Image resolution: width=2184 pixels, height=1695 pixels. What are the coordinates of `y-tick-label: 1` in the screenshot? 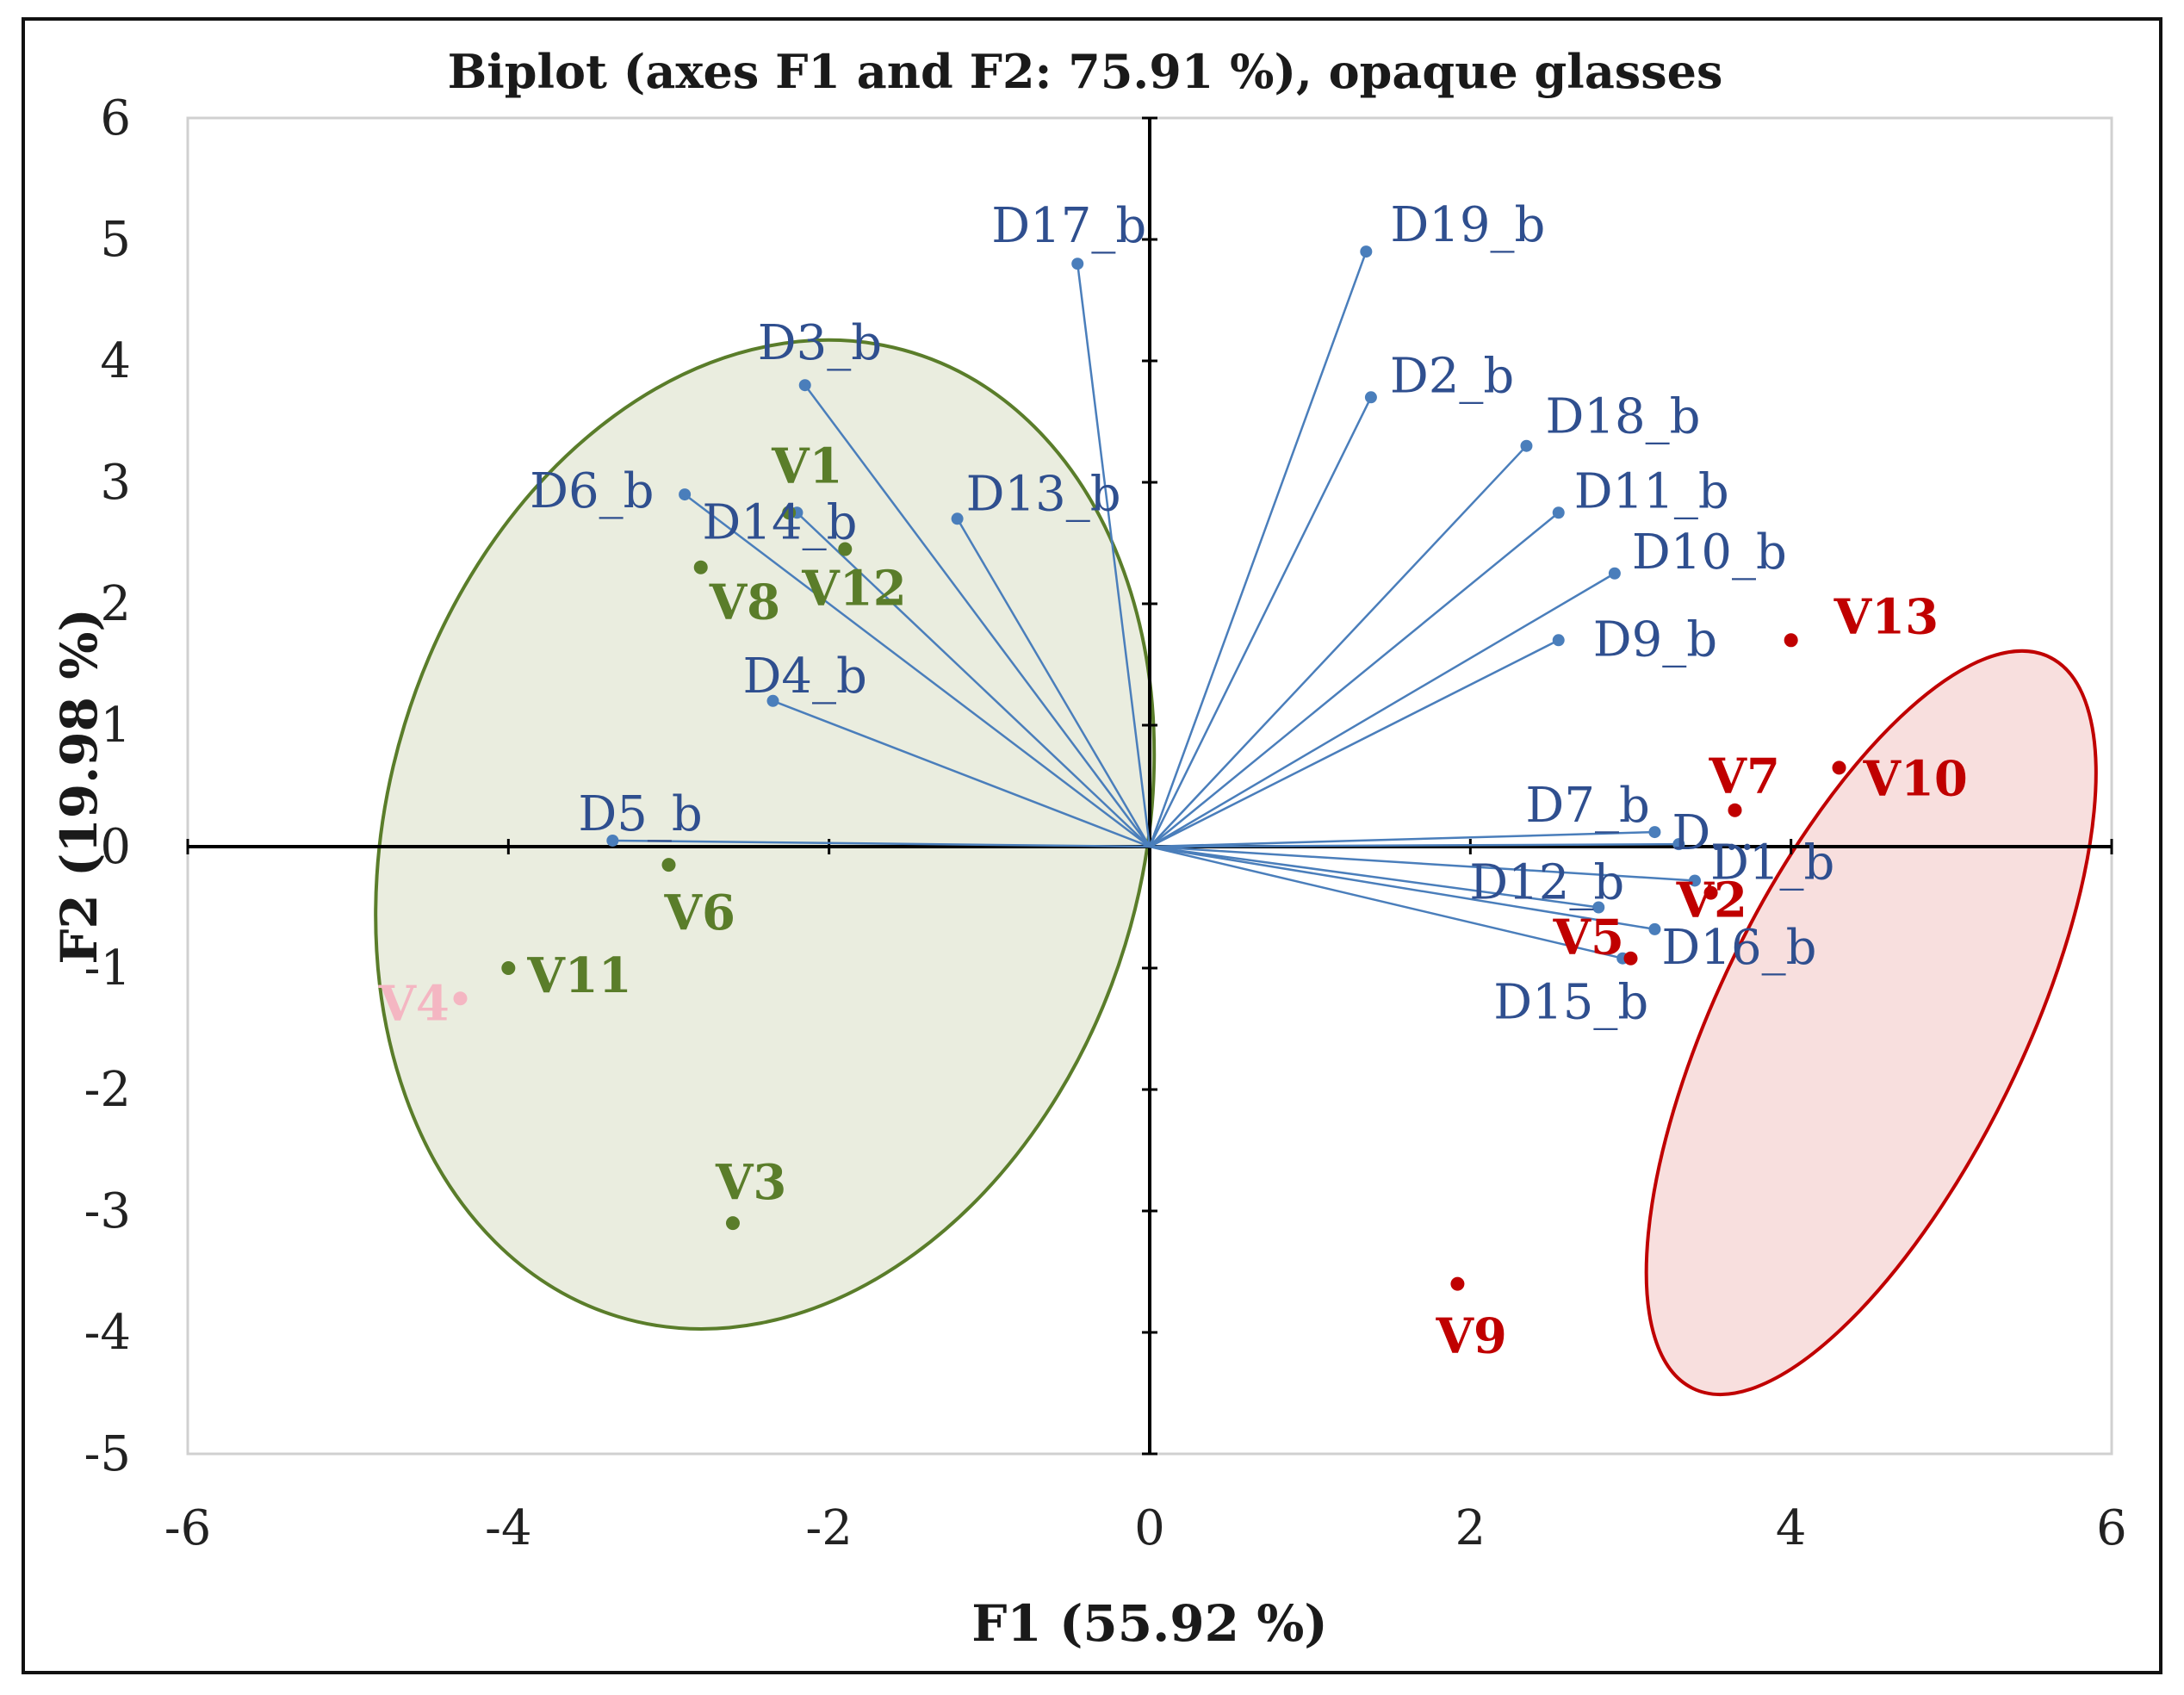 It's located at (115, 726).